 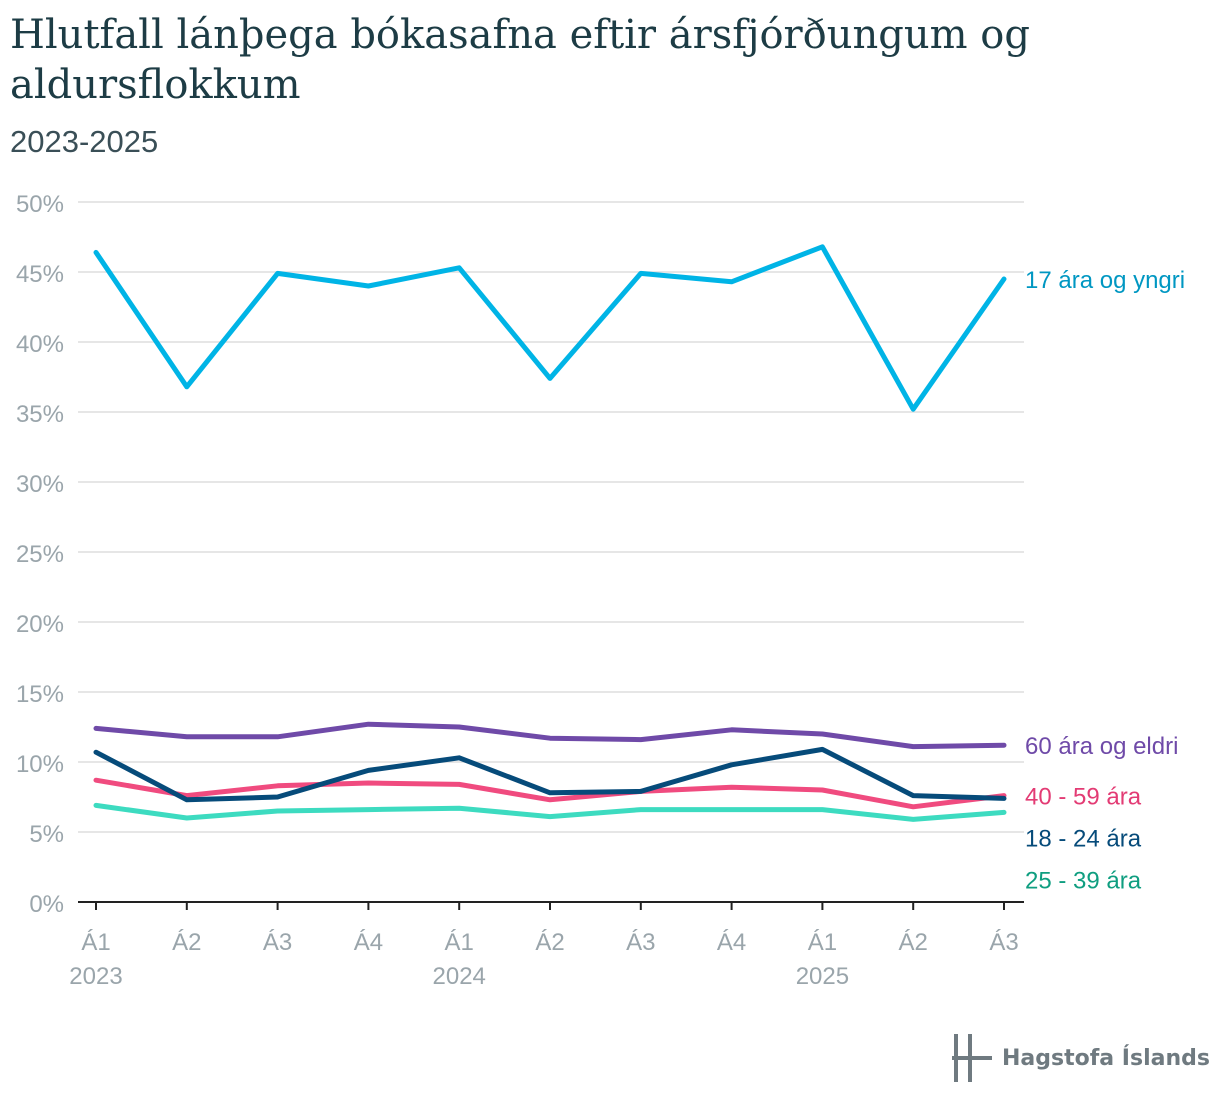 What do you see at coordinates (1083, 881) in the screenshot?
I see `series-label-5: 25 - 39 ára` at bounding box center [1083, 881].